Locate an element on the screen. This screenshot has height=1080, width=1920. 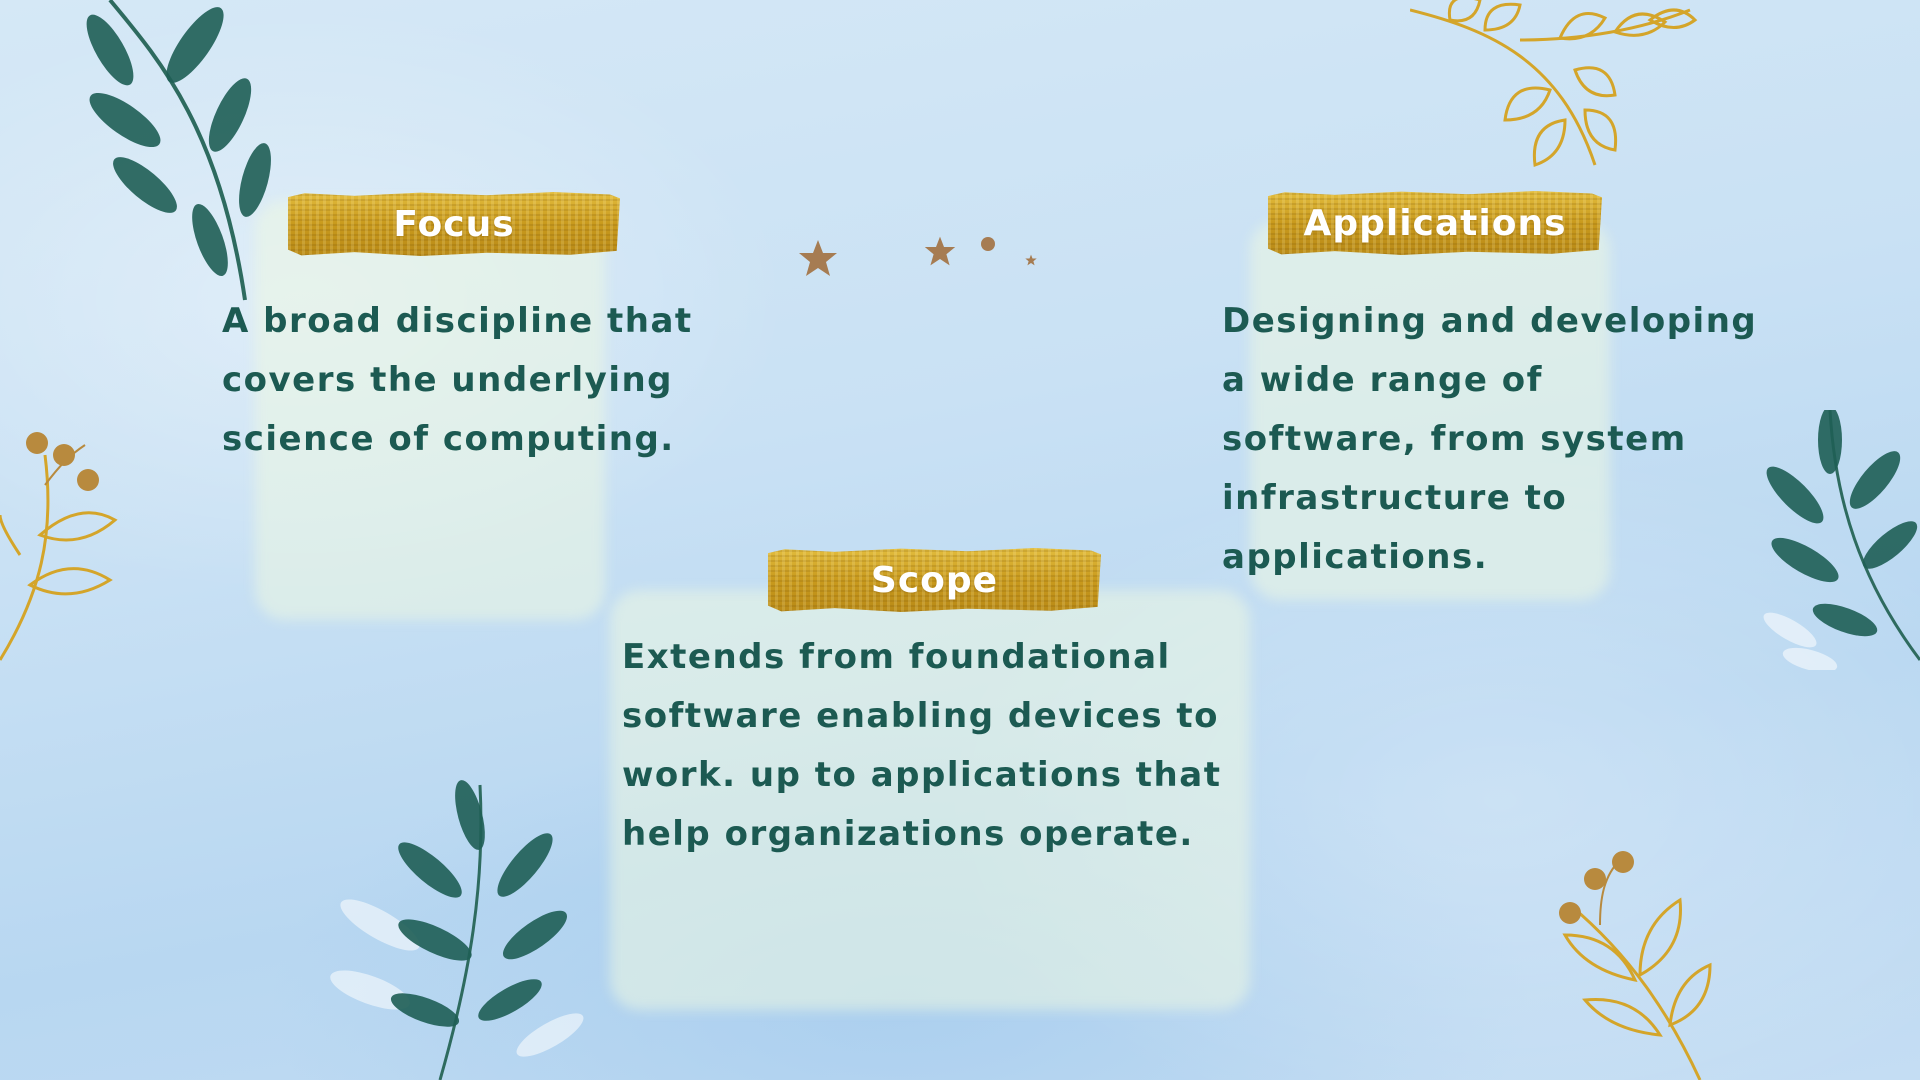
scope-heading-banner: Scope is located at coordinates (934, 580).